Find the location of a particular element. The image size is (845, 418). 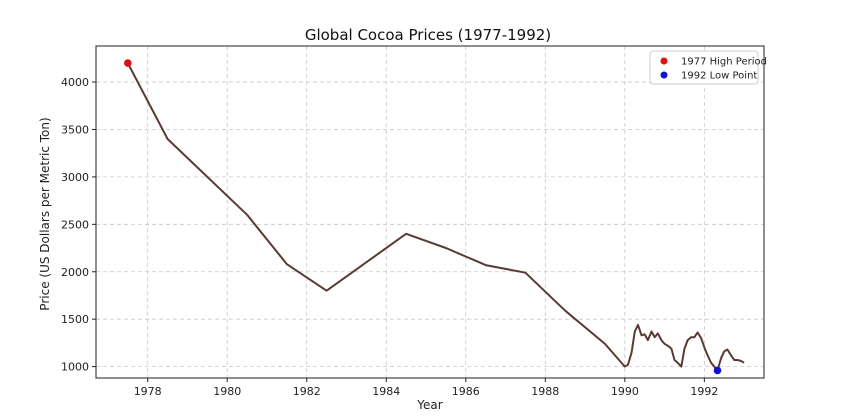

low-point-marker is located at coordinates (717, 370).